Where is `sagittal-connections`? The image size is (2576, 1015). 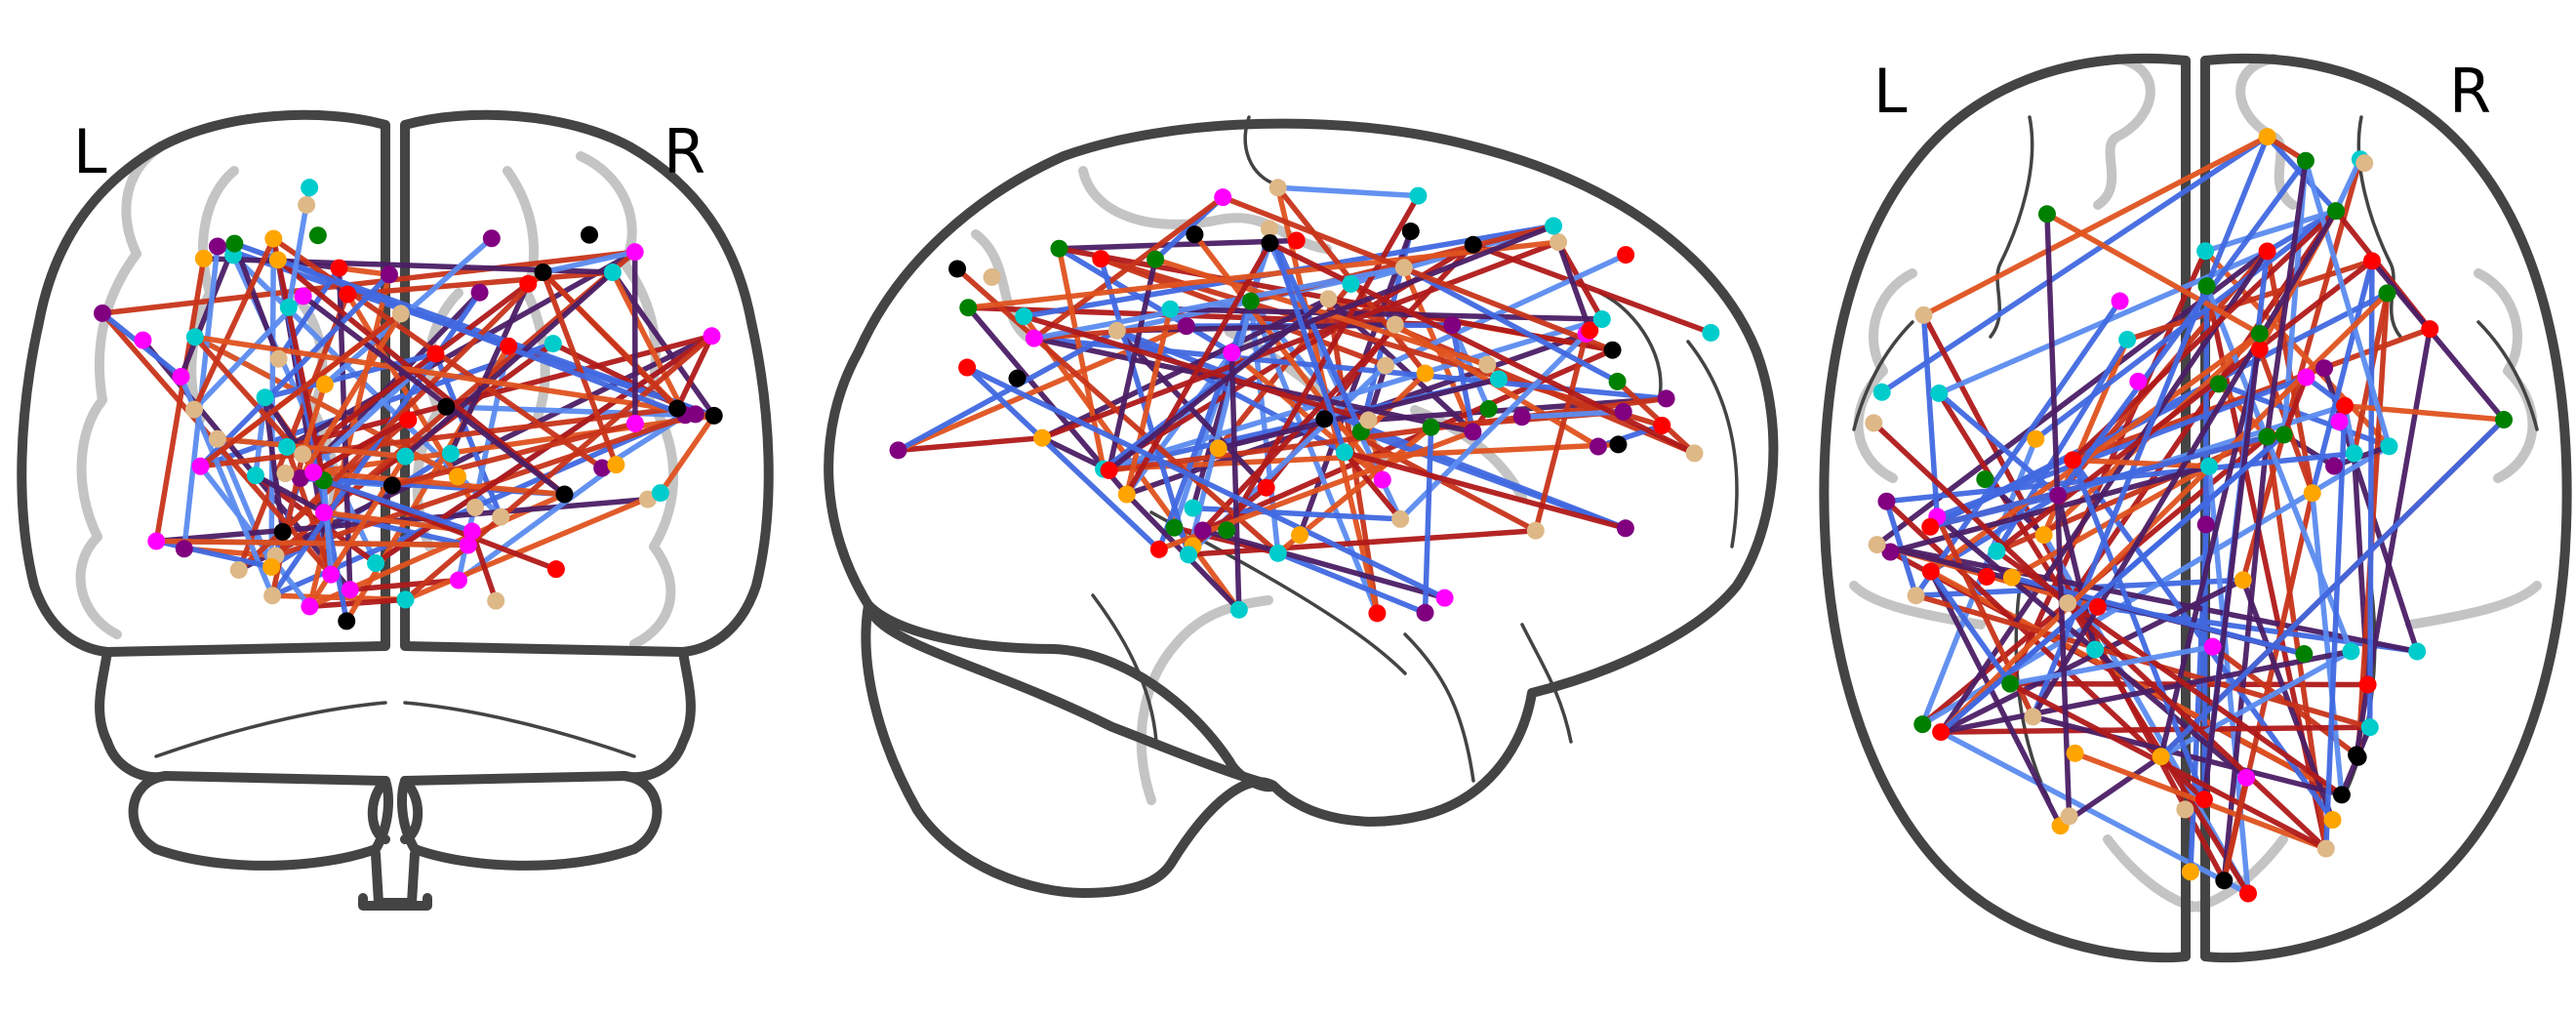
sagittal-connections is located at coordinates (1304, 401).